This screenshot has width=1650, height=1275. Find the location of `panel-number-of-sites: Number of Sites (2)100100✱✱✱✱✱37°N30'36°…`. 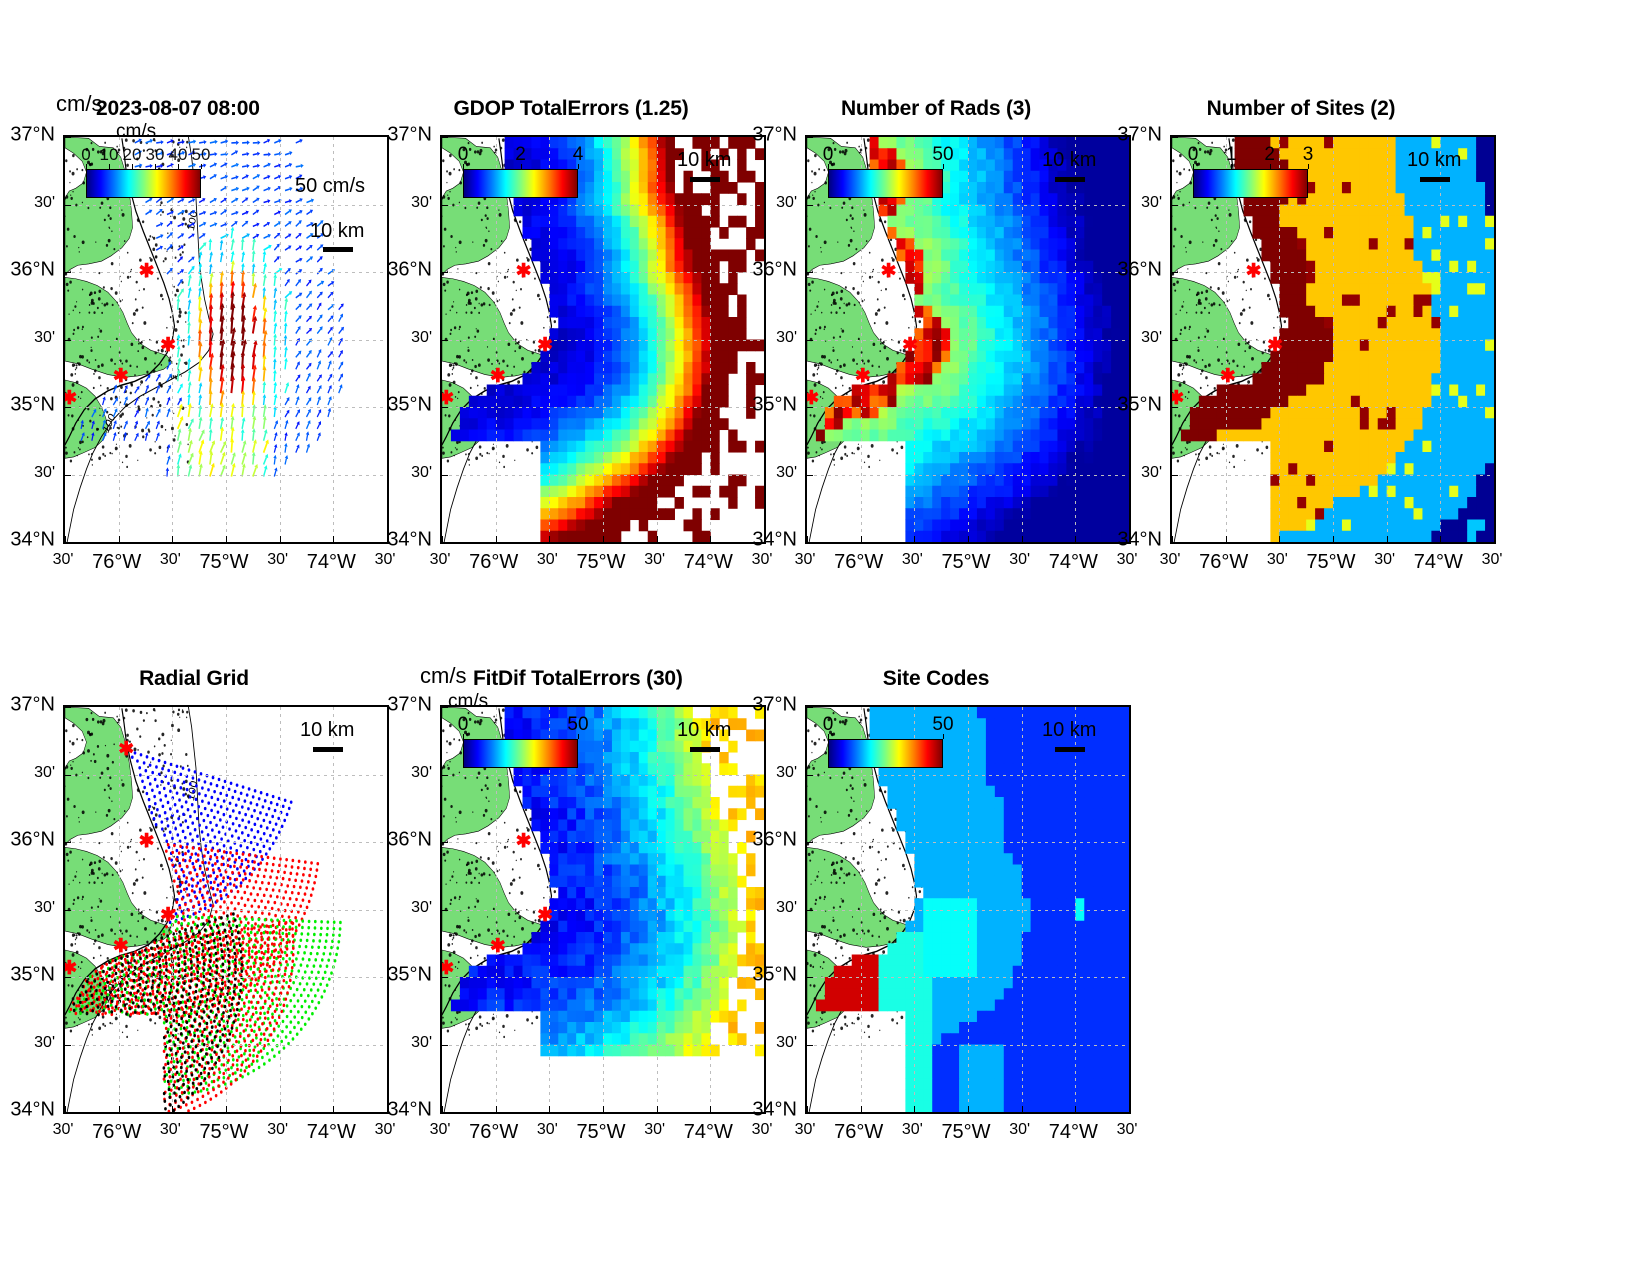

panel-number-of-sites: Number of Sites (2)100100✱✱✱✱✱37°N30'36°… is located at coordinates (1305, 349).